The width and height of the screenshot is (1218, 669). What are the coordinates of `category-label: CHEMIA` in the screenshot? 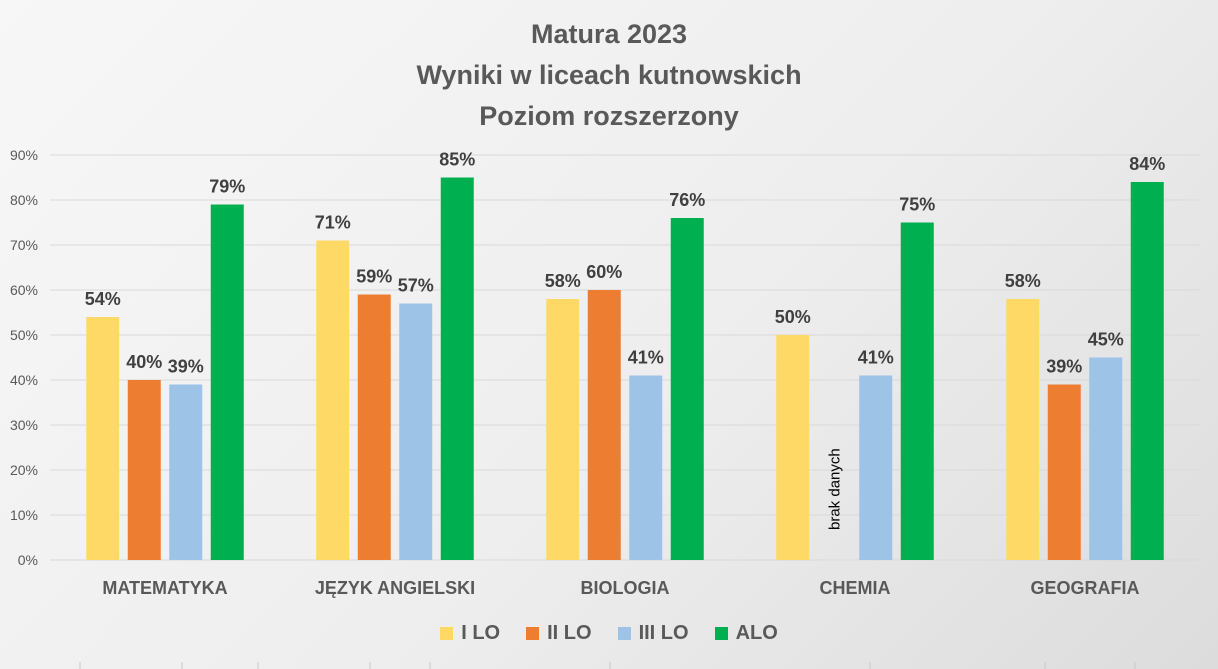 It's located at (855, 588).